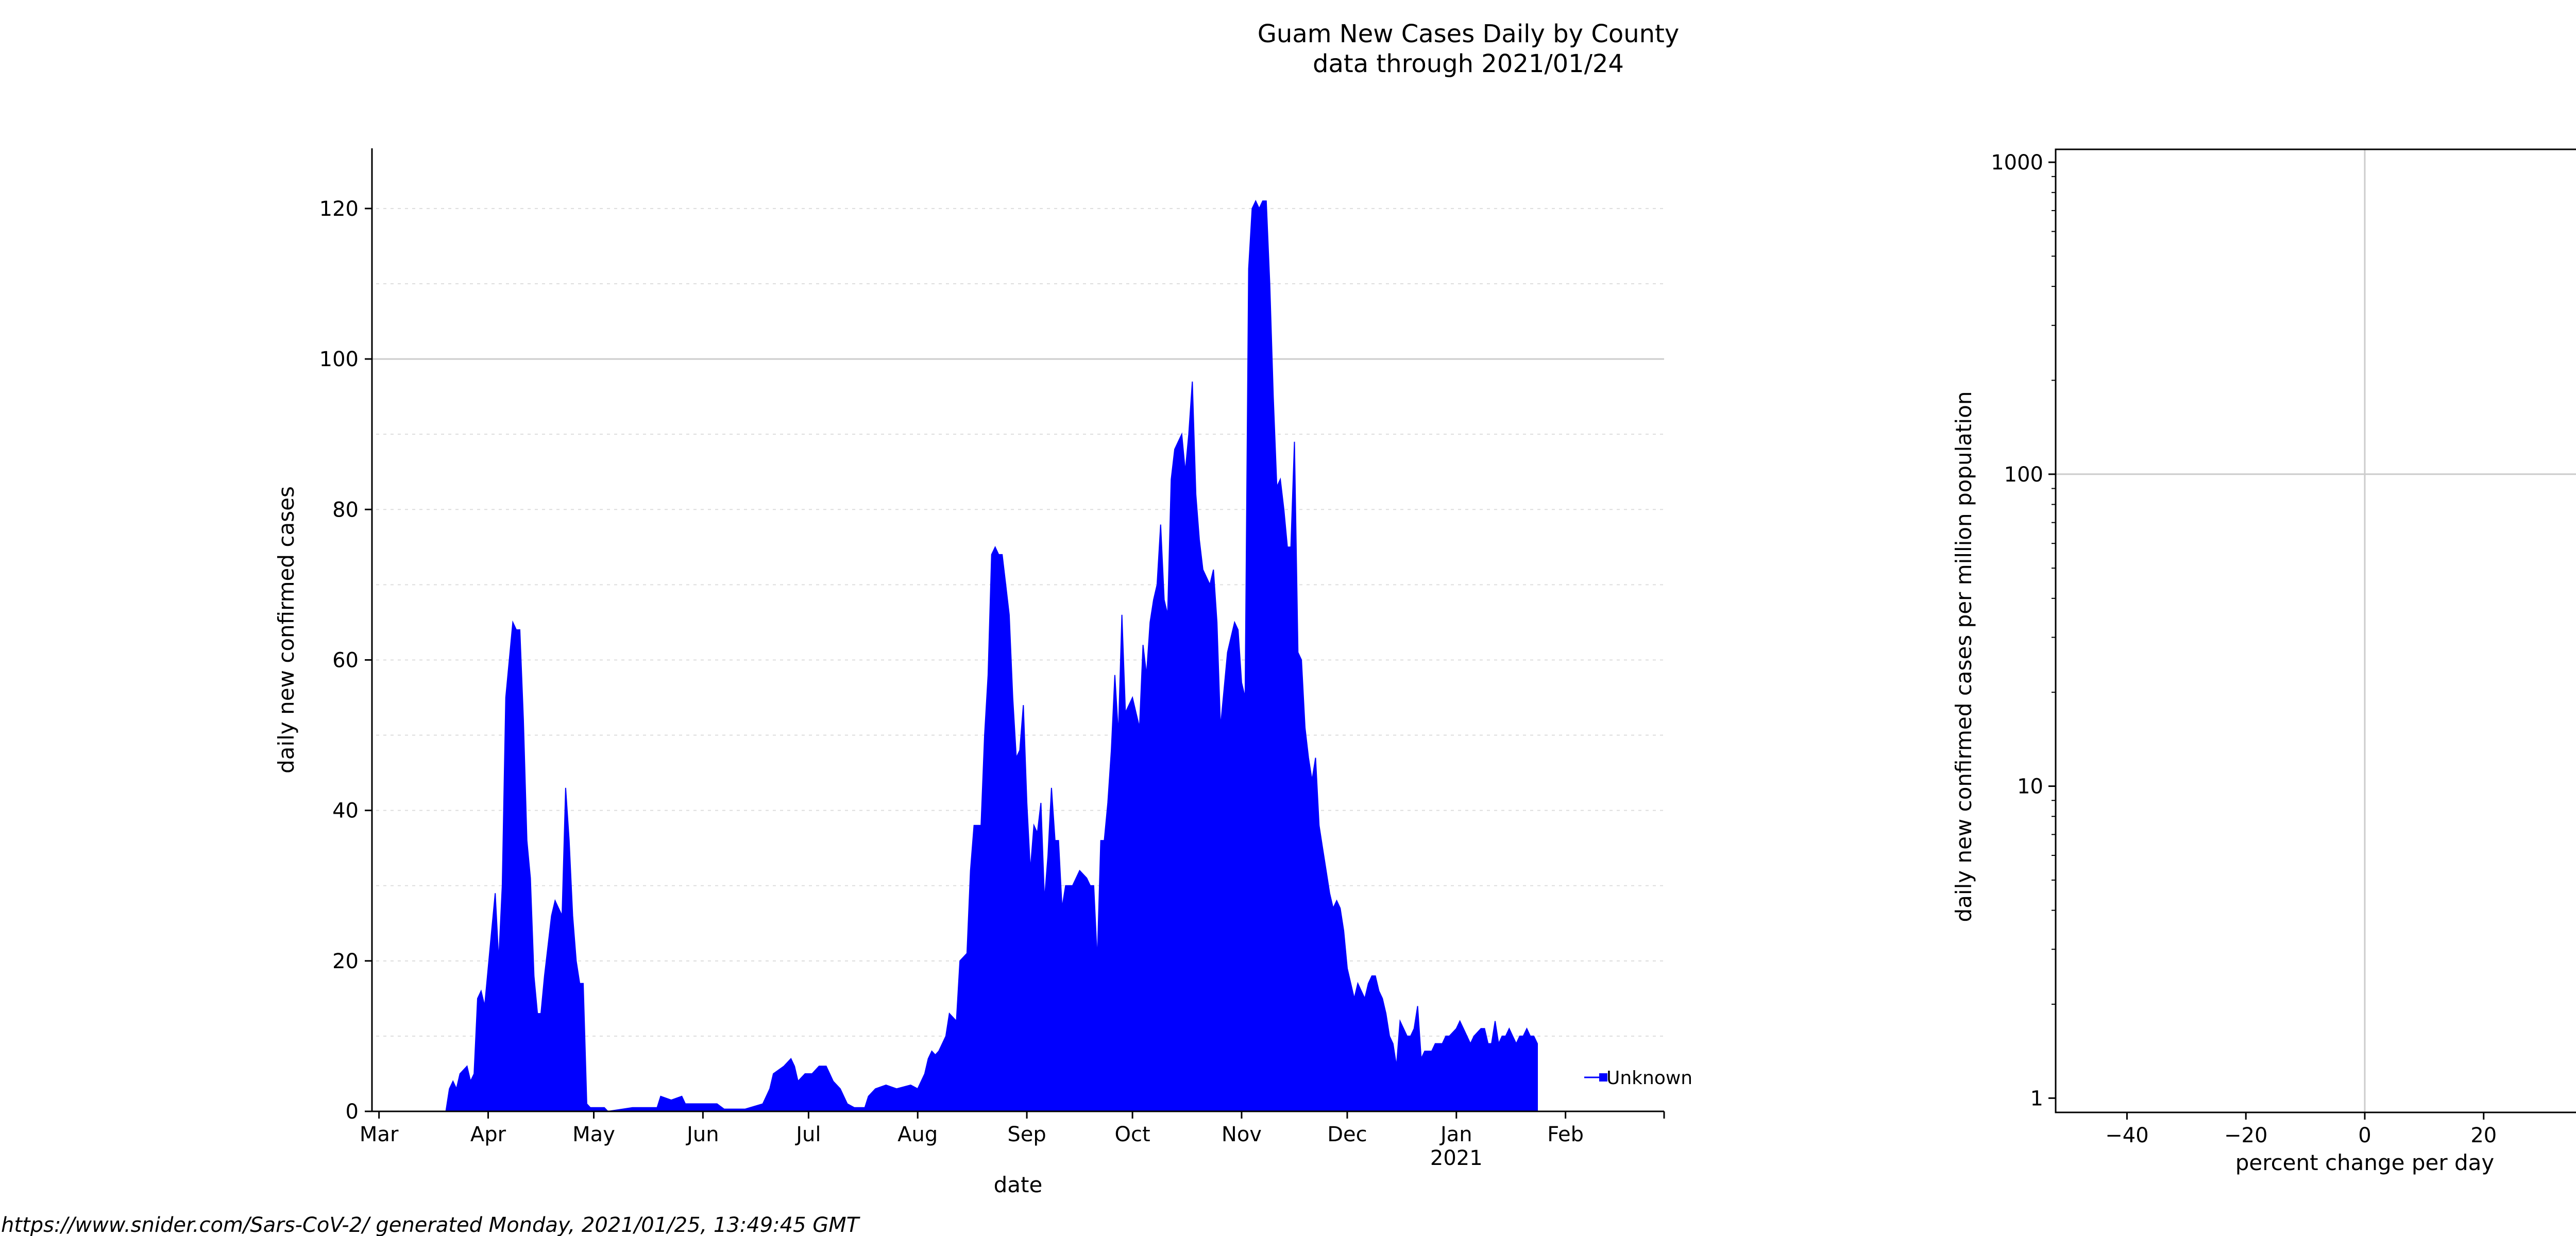  Describe the element at coordinates (1455, 1135) in the screenshot. I see `x-tick-label: Jan` at that location.